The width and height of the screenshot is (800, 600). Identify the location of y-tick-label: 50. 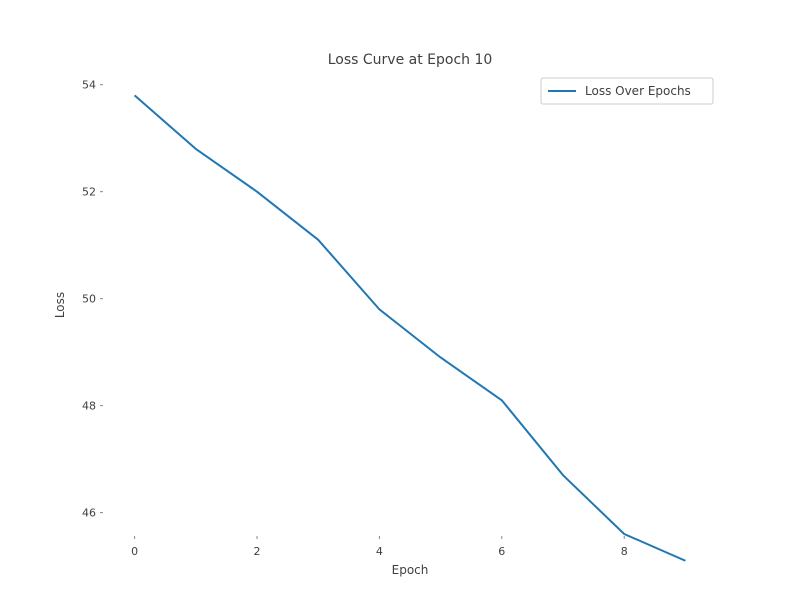
(89, 299).